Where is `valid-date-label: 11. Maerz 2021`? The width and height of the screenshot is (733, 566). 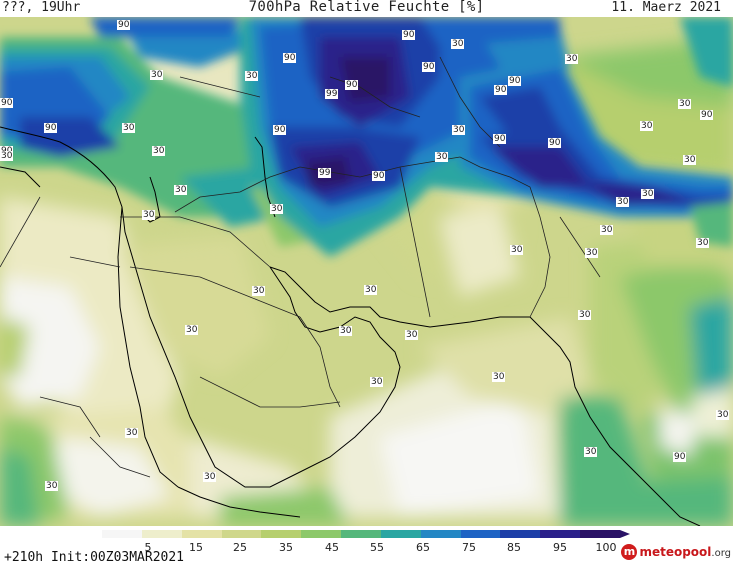
valid-date-label: 11. Maerz 2021 is located at coordinates (666, 7).